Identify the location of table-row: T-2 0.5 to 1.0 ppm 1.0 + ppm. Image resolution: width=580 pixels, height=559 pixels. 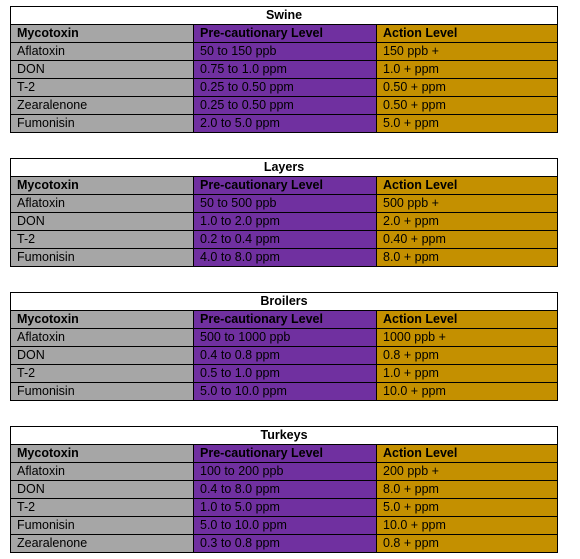
(284, 373).